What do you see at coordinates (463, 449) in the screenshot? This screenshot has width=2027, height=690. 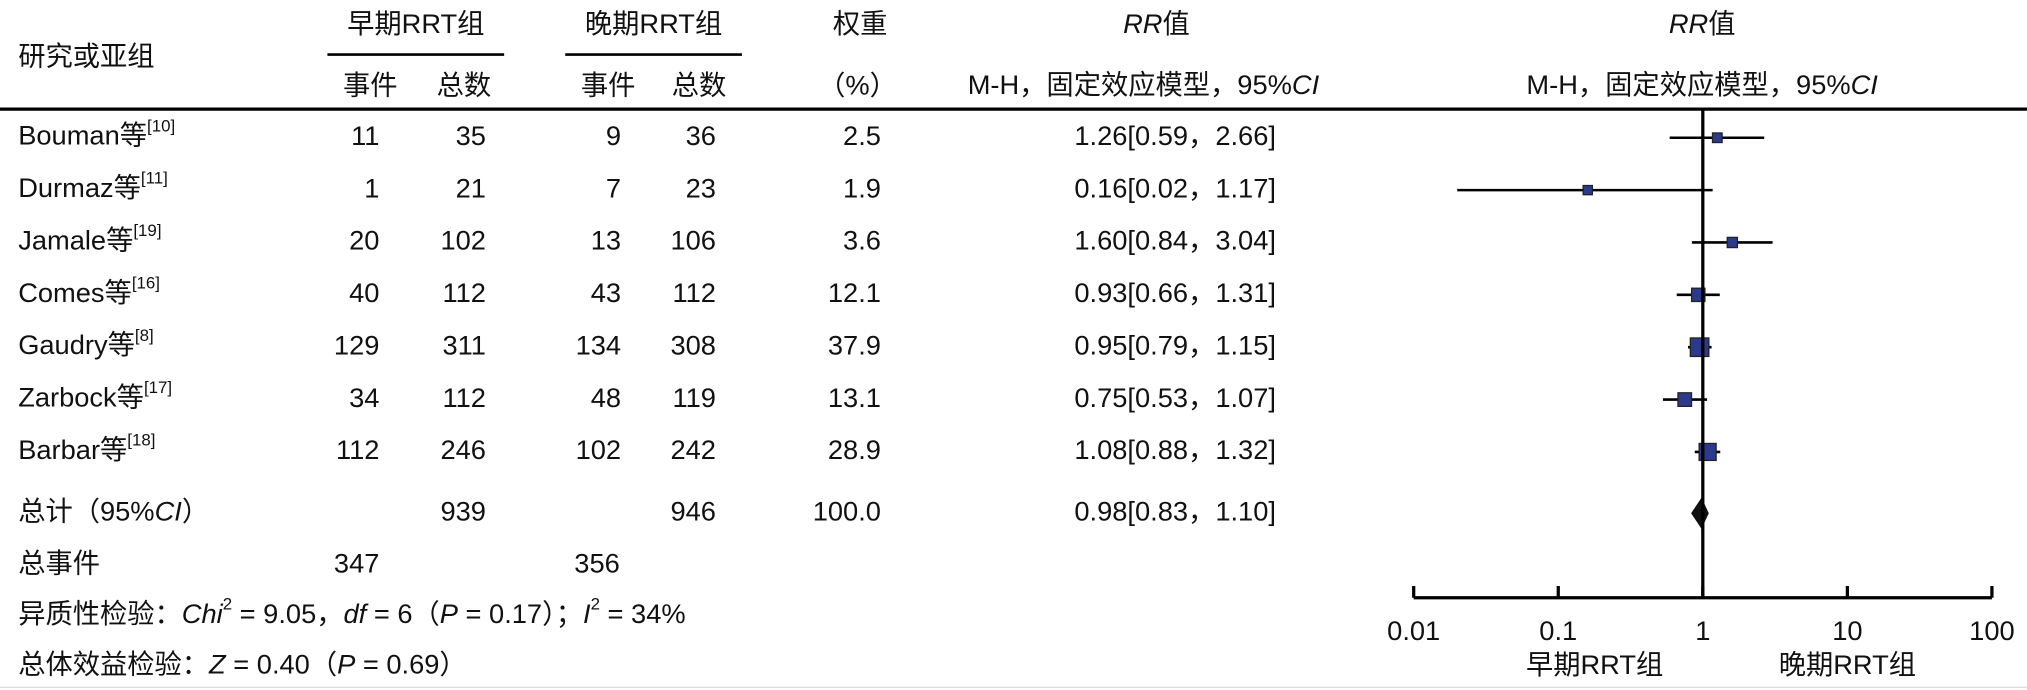 I see `cell-early-total: 246` at bounding box center [463, 449].